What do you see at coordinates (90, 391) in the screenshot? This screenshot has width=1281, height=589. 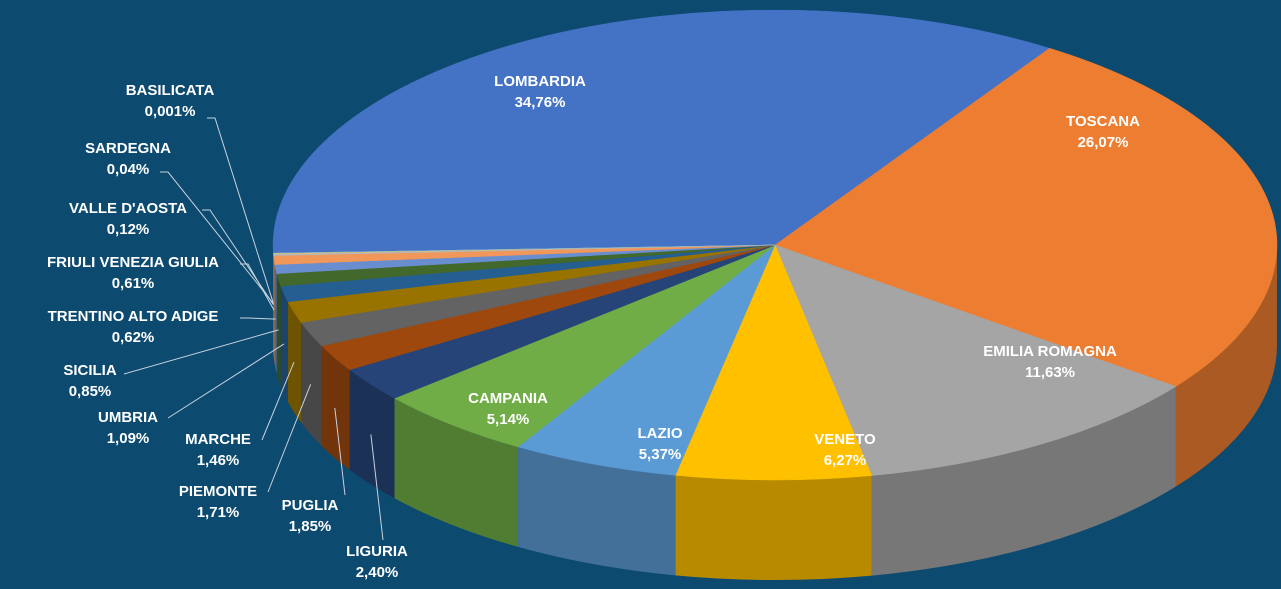 I see `value-label: 0,85%` at bounding box center [90, 391].